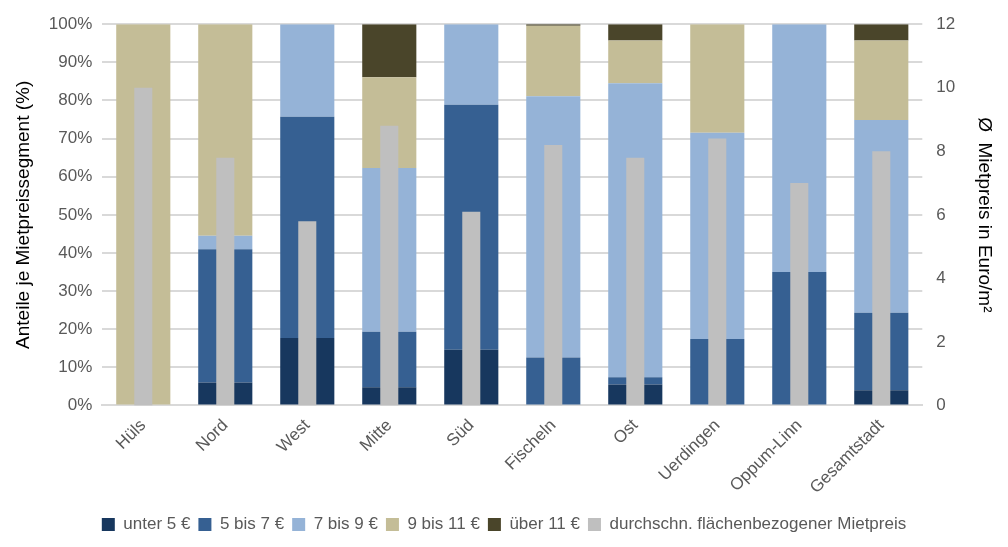  Describe the element at coordinates (75, 100) in the screenshot. I see `y-tick-label: 80%` at that location.